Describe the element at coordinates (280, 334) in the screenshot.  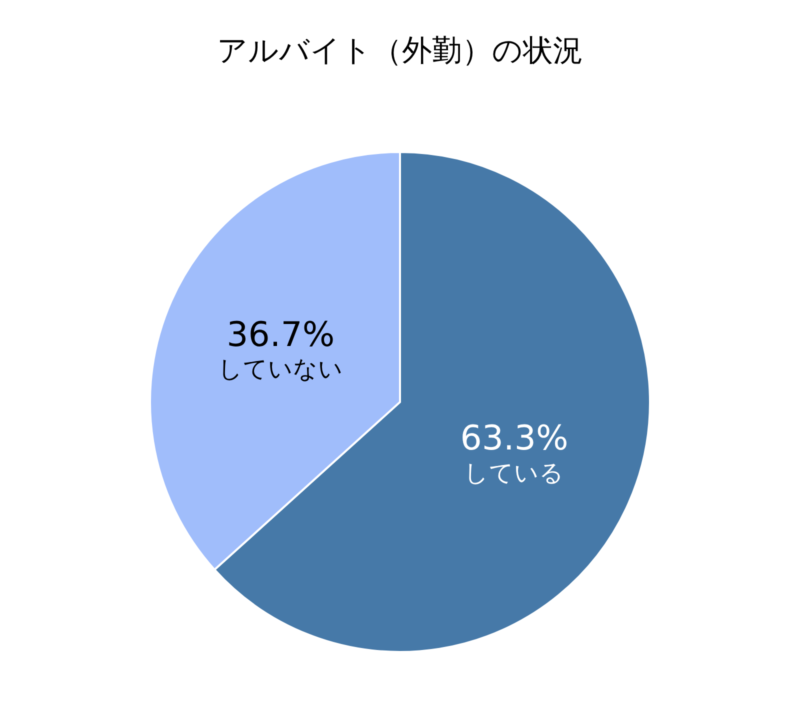
I see `data-label: 36.7%` at that location.